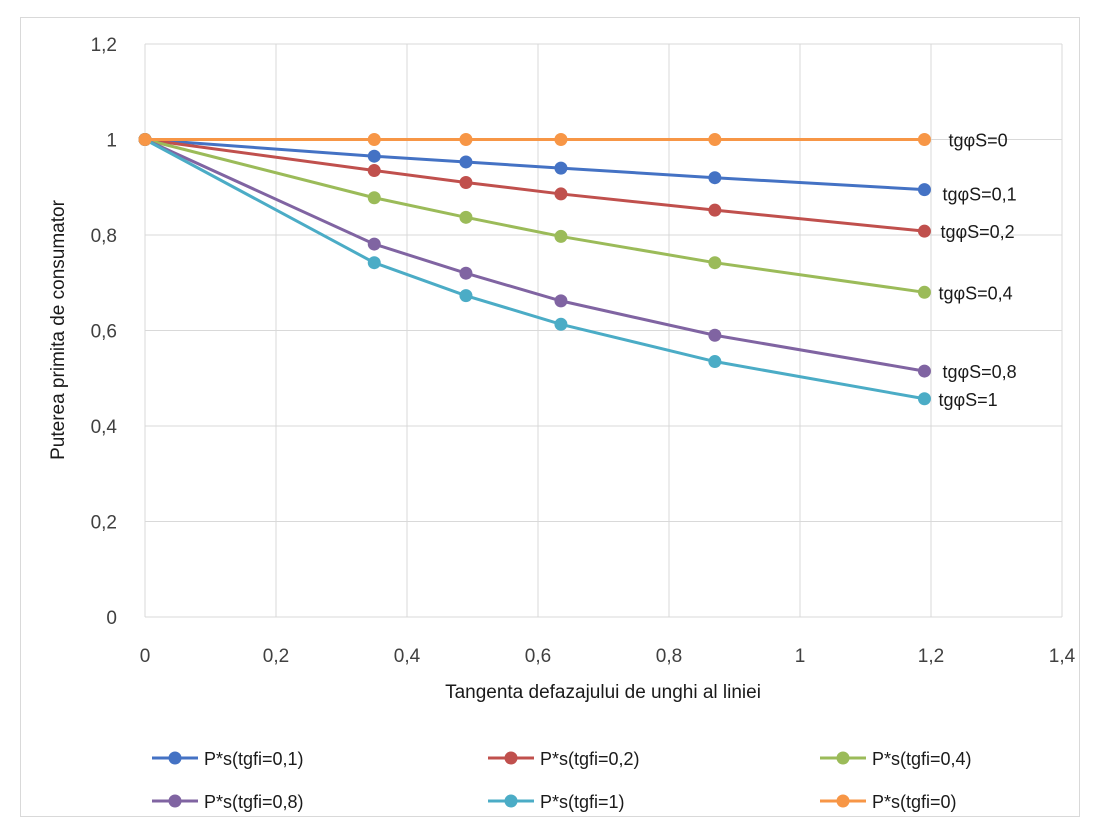 This screenshot has height=830, width=1094. What do you see at coordinates (931, 656) in the screenshot?
I see `x-tick-label: 1,2` at bounding box center [931, 656].